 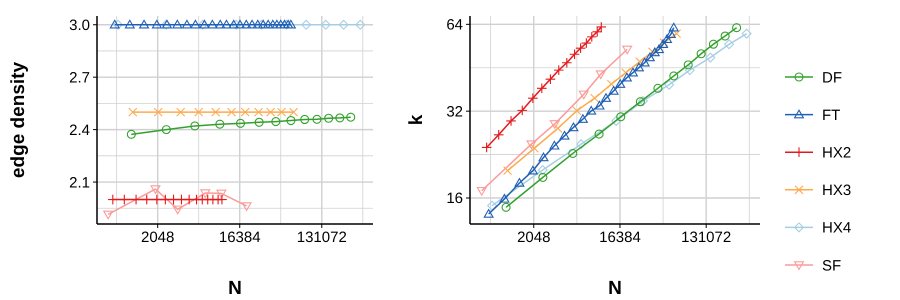 I want to click on legend-label: HX4, so click(x=837, y=228).